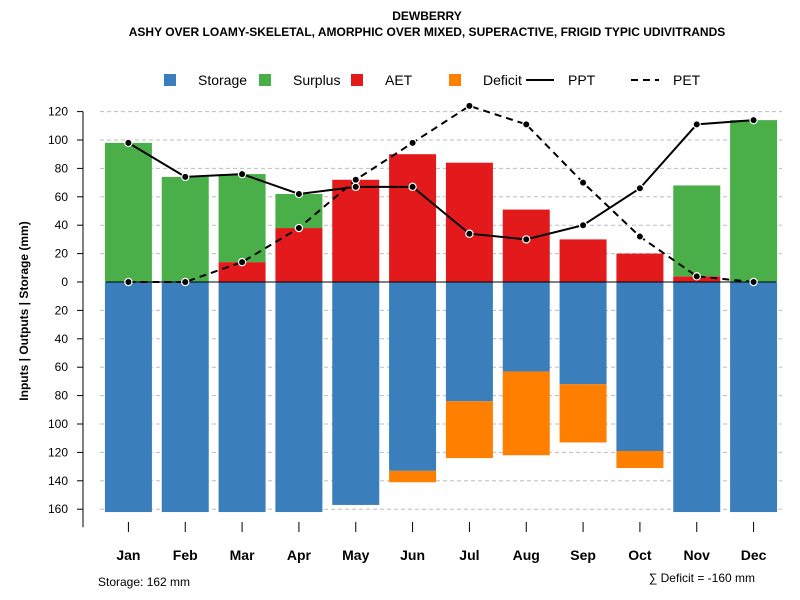 Image resolution: width=800 pixels, height=600 pixels. Describe the element at coordinates (583, 555) in the screenshot. I see `x-tick-label-sep: Sep` at that location.